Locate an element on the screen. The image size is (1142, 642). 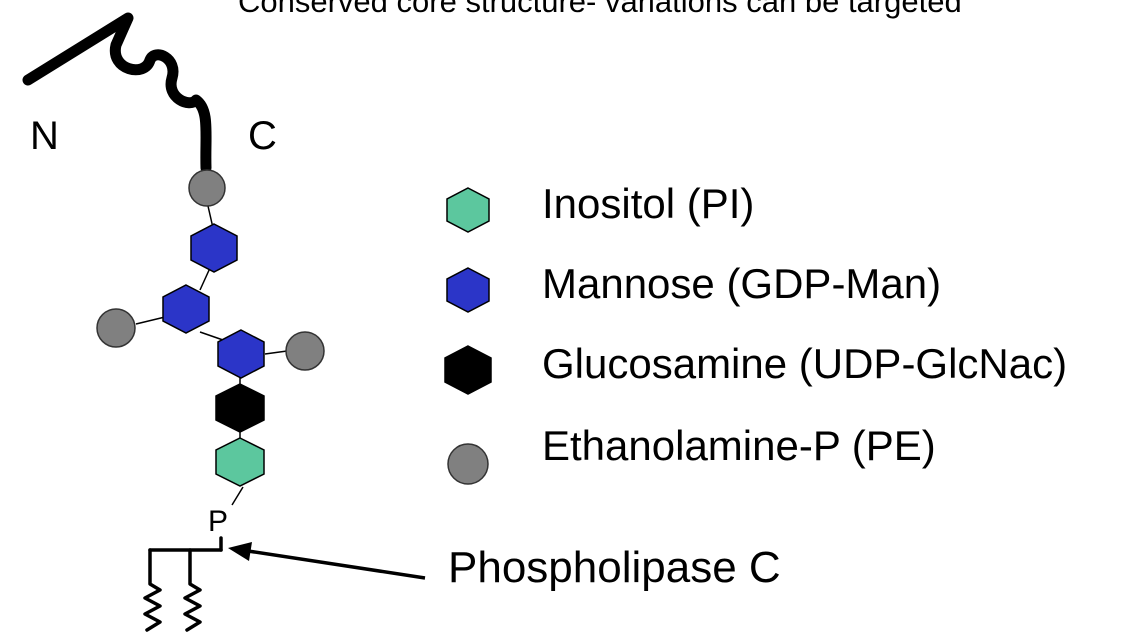
glycan-bonds is located at coordinates (211, 355).